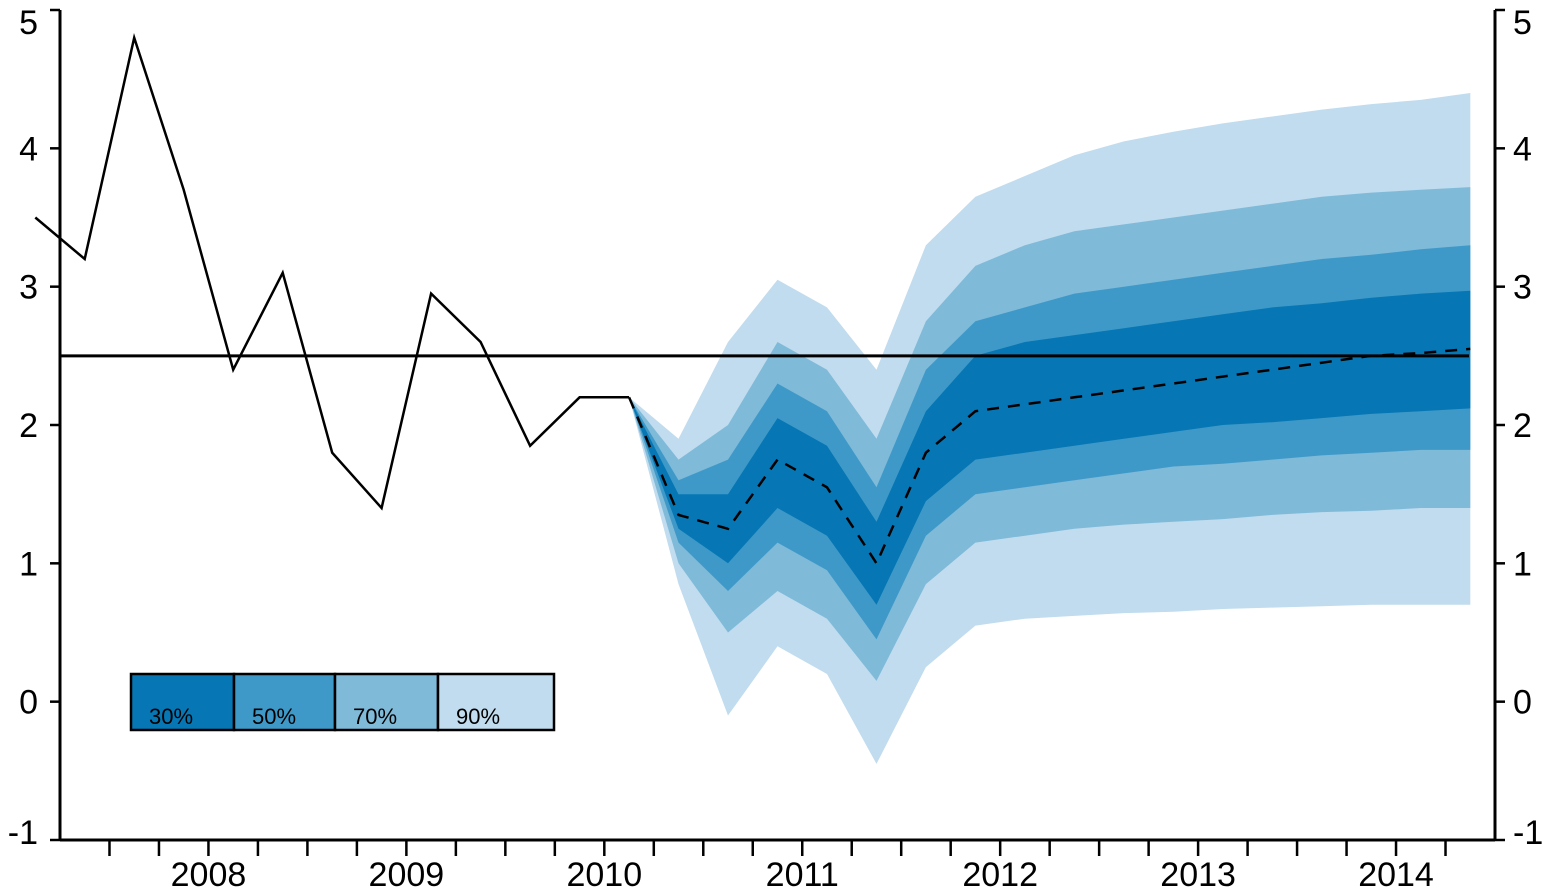  Describe the element at coordinates (1000, 873) in the screenshot. I see `x-tick-label: 2012` at that location.